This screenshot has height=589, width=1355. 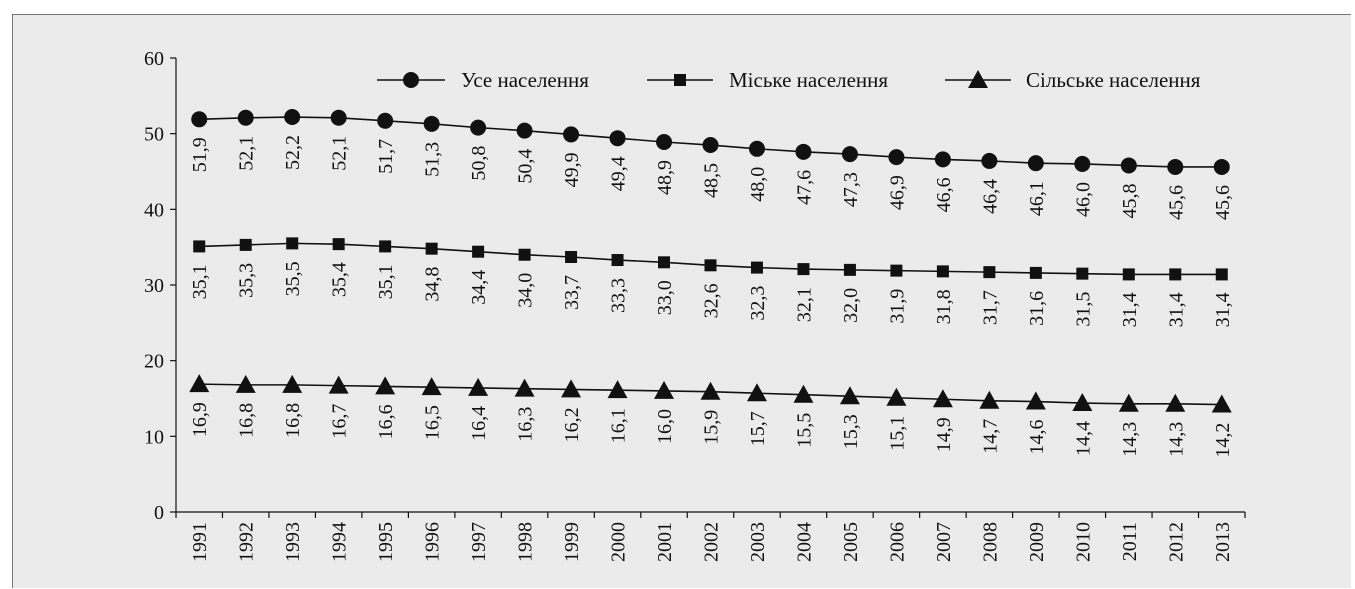 What do you see at coordinates (944, 194) in the screenshot?
I see `series-1-data-label: 46,6` at bounding box center [944, 194].